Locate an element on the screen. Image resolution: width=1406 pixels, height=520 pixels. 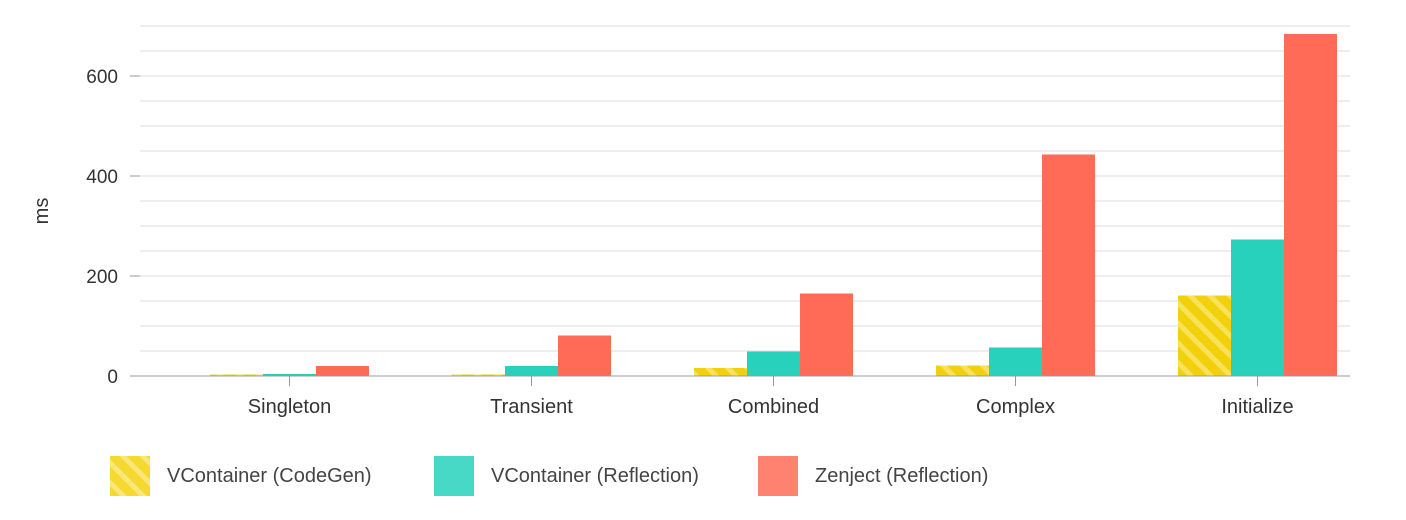
y-tick-label: 600 is located at coordinates (102, 77).